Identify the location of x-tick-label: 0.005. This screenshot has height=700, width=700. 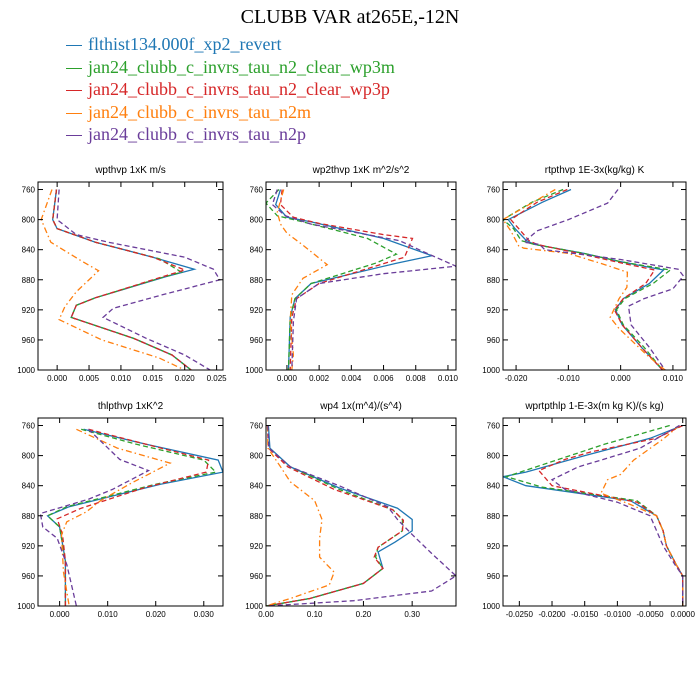
(89, 378).